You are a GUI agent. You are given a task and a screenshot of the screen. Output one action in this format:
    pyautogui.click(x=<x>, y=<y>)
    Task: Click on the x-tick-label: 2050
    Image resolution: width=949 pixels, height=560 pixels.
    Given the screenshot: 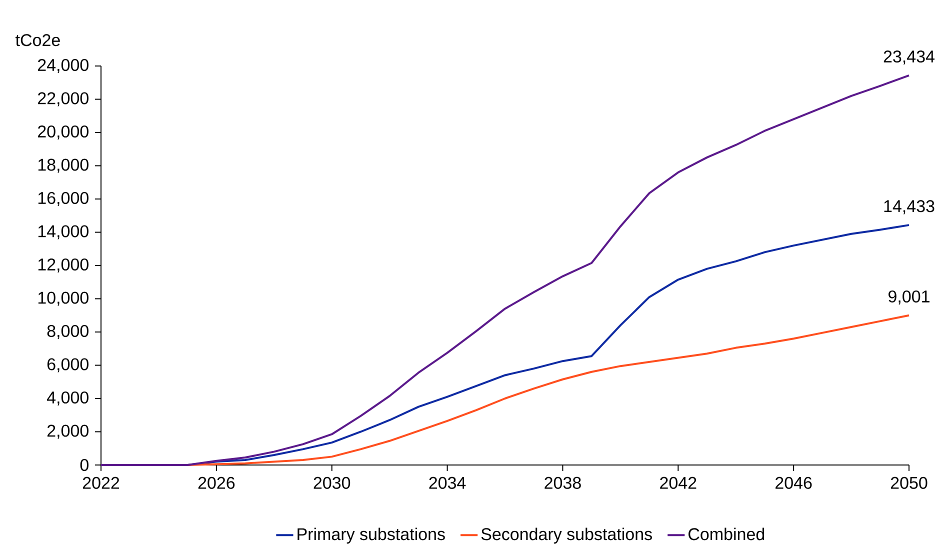 What is the action you would take?
    pyautogui.click(x=909, y=482)
    